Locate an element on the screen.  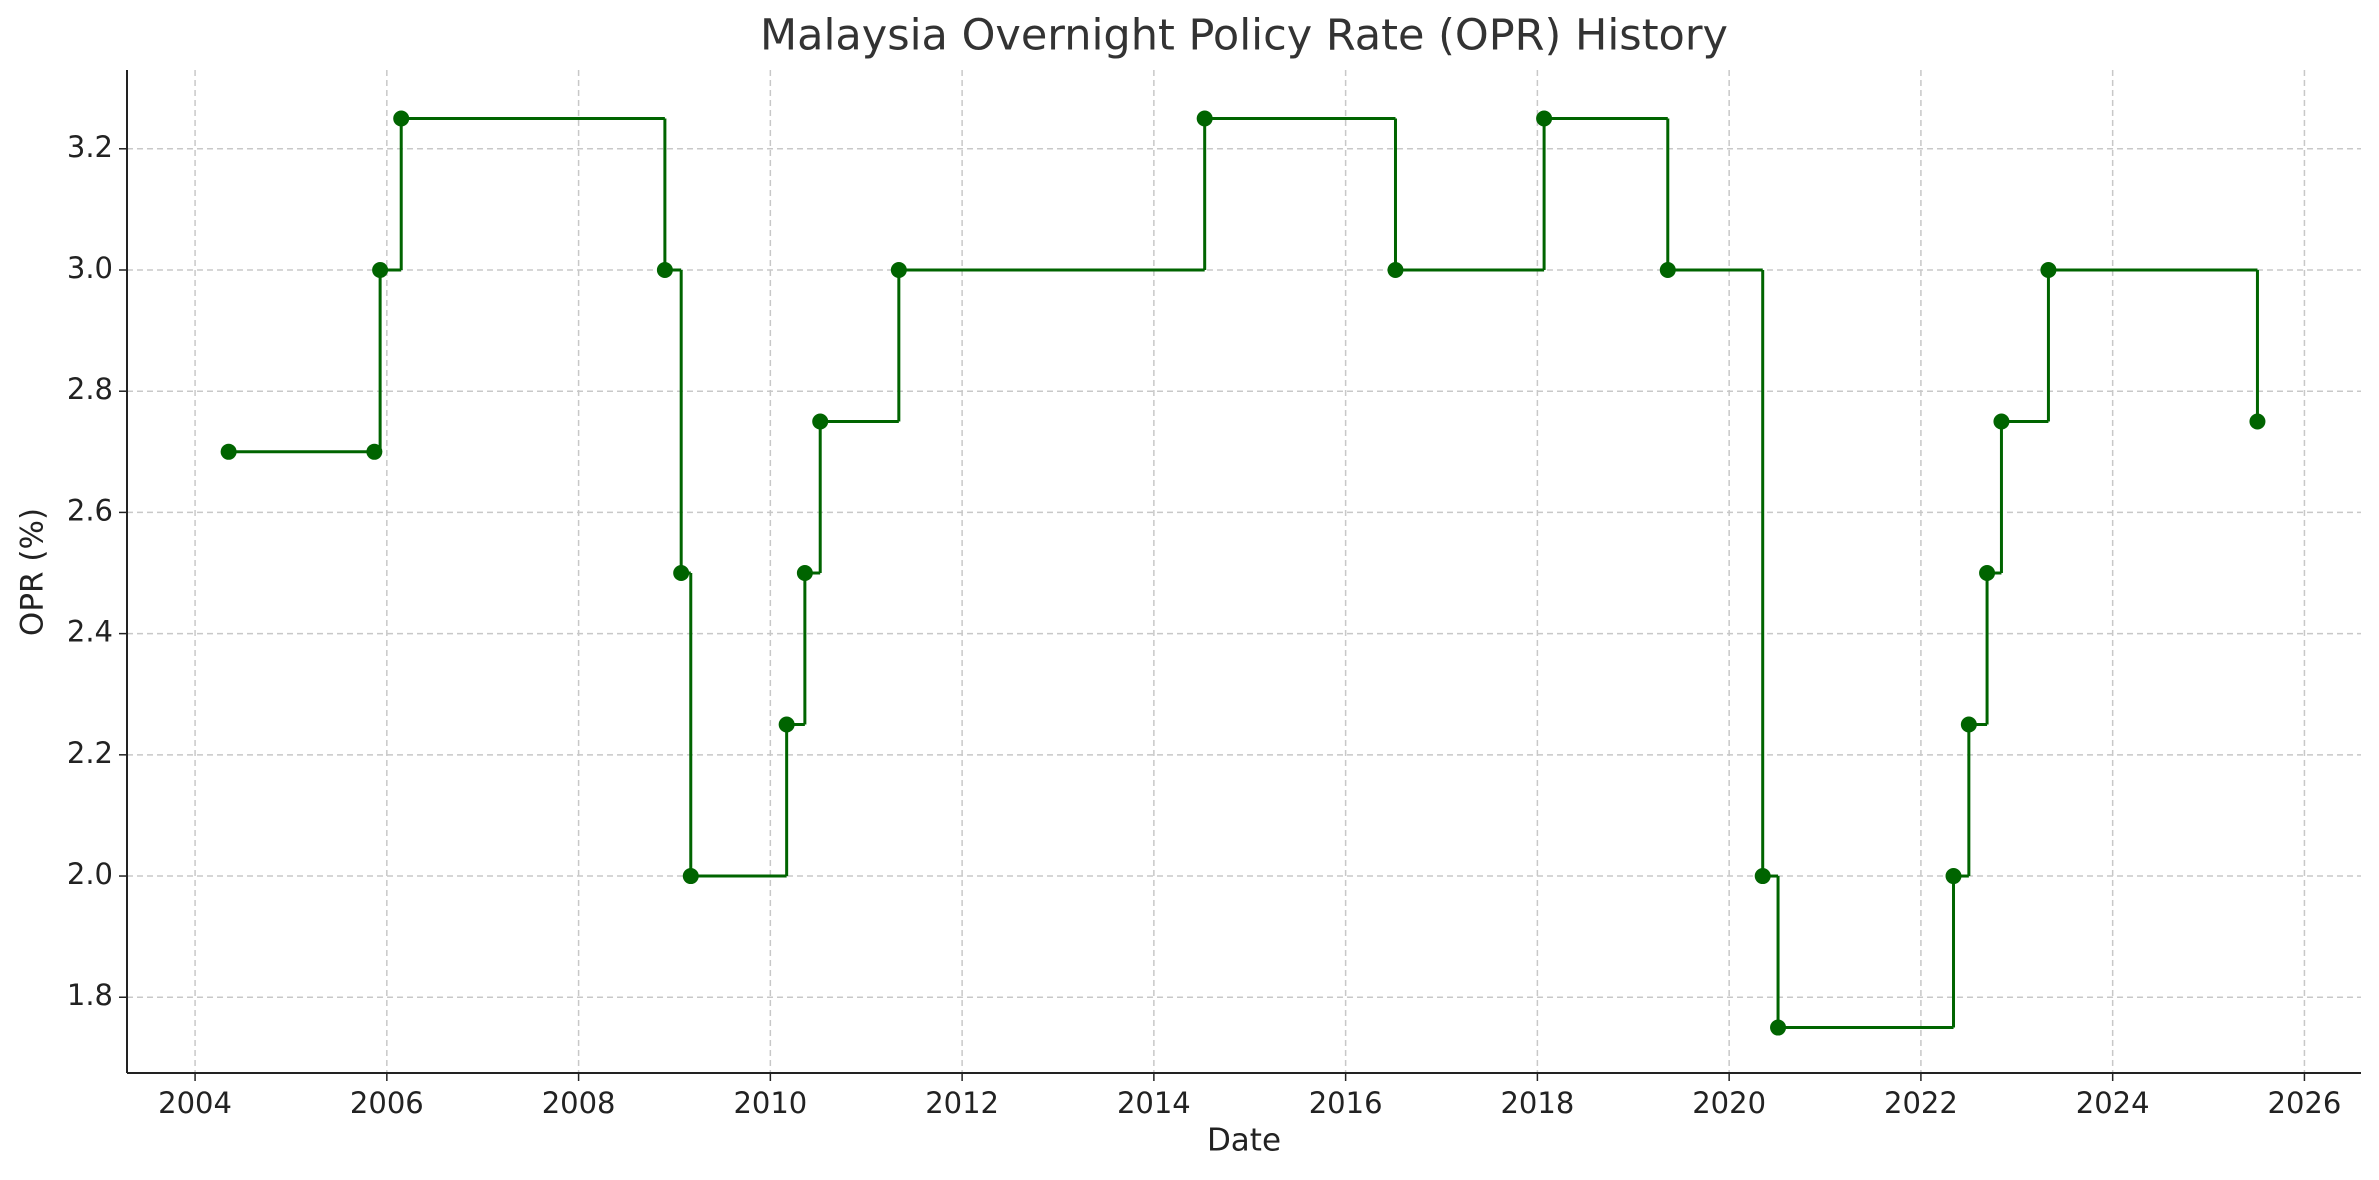
x-axis-label: Date is located at coordinates (1244, 1141).